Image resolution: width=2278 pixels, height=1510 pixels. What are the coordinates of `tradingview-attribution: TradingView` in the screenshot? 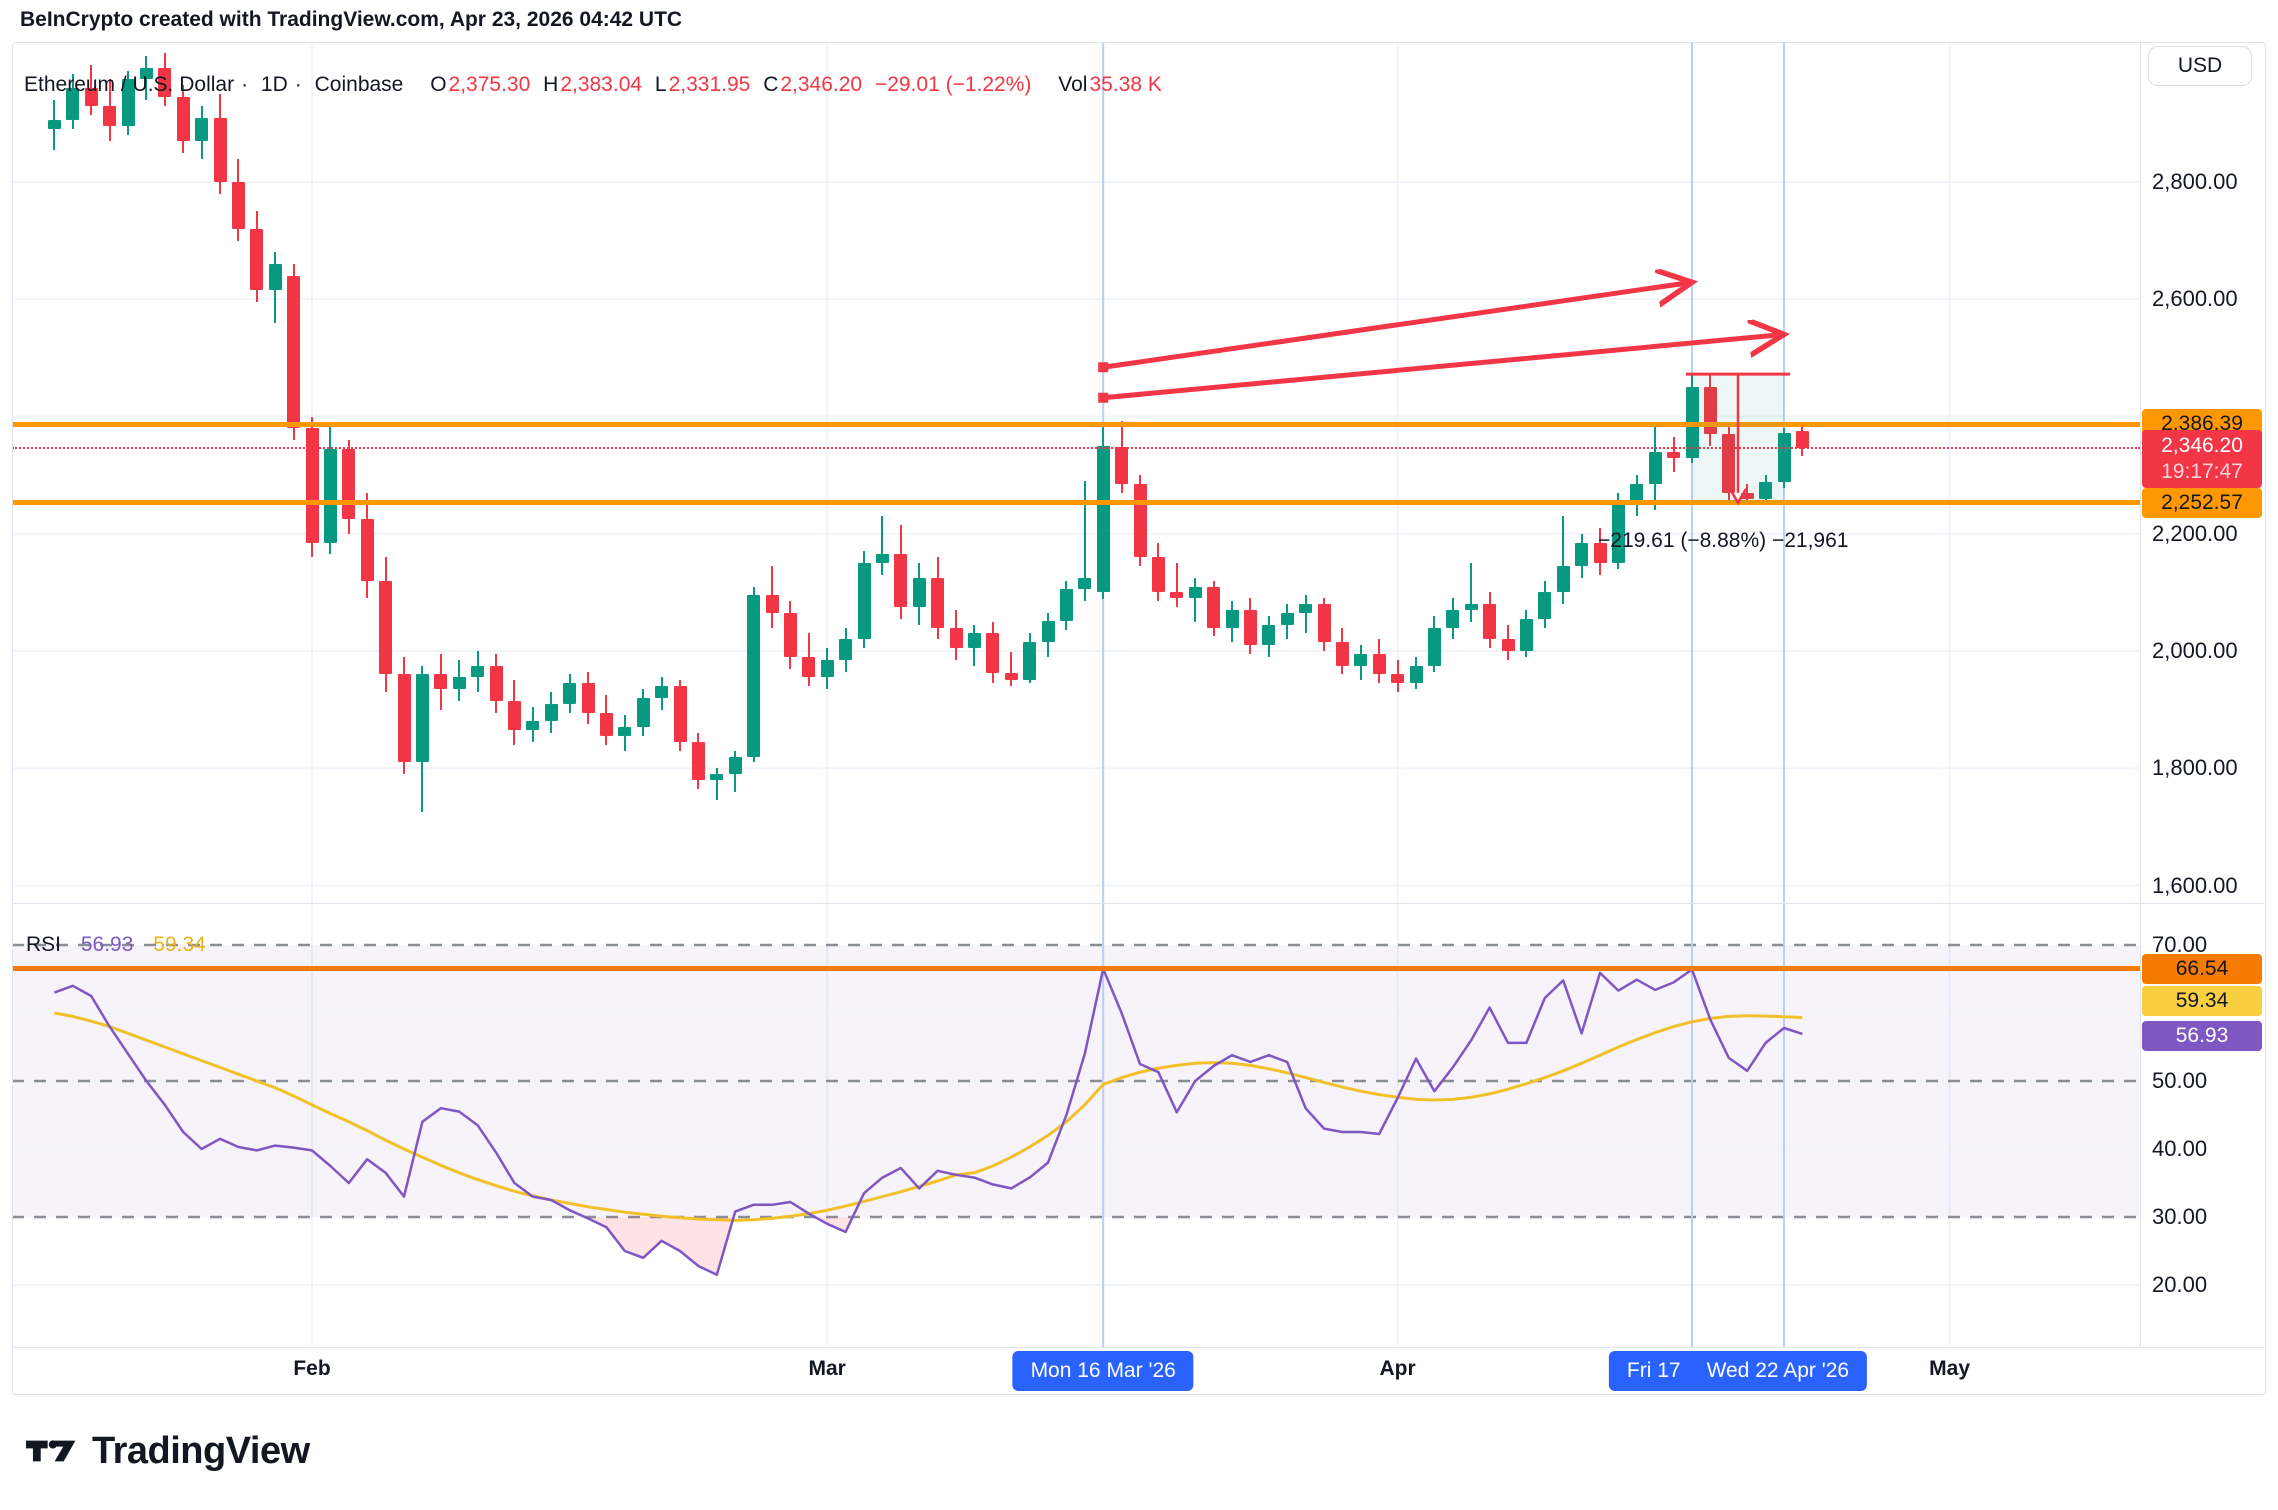 It's located at (168, 1451).